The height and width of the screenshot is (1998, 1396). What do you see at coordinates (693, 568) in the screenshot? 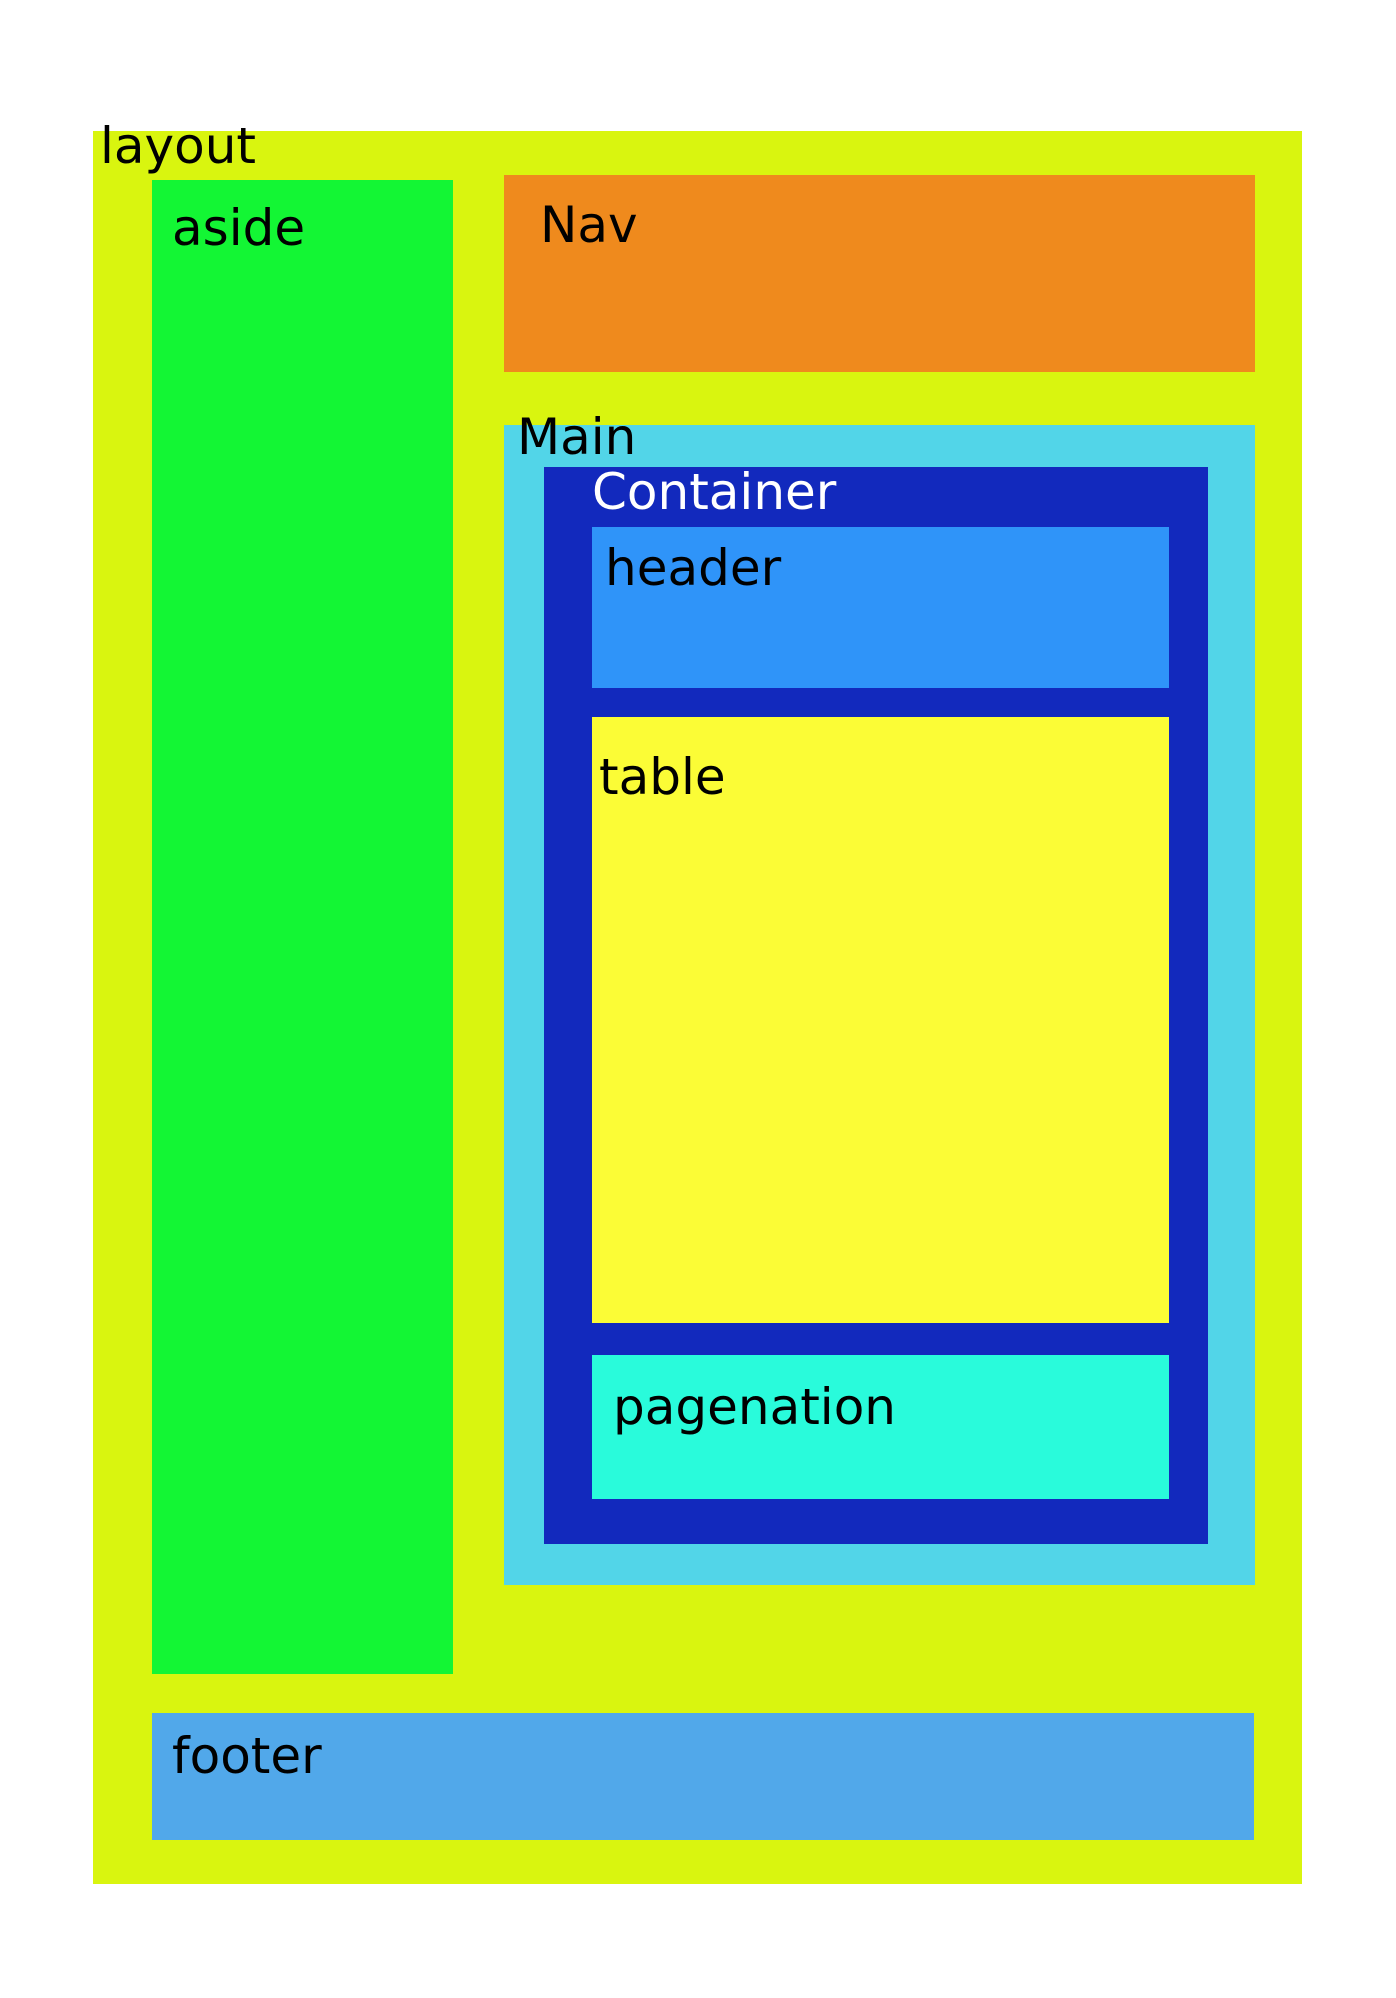
I see `header-label: header` at bounding box center [693, 568].